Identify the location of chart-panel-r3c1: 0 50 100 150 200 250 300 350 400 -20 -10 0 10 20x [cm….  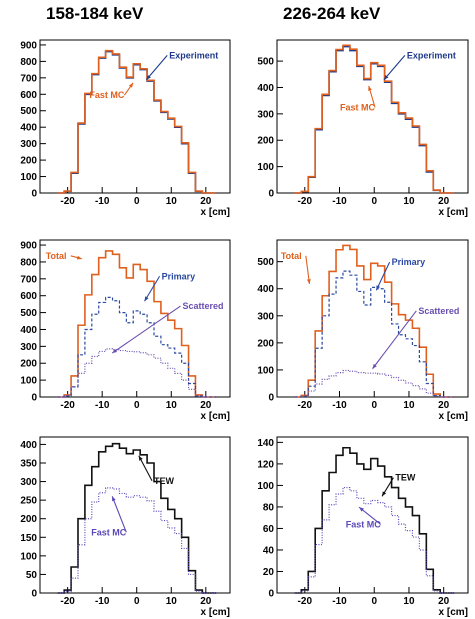
(125, 527).